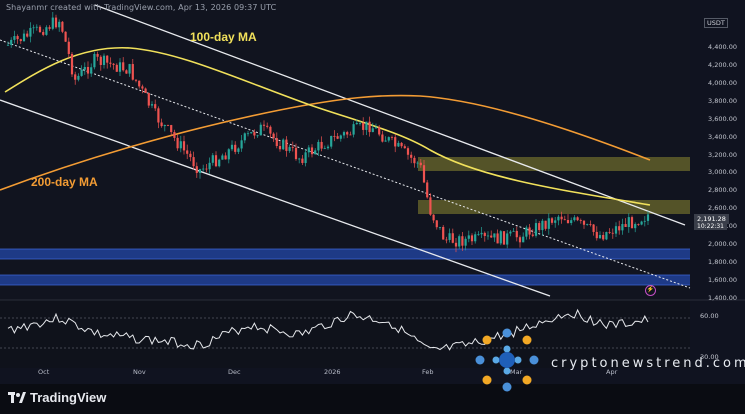 The image size is (745, 414). Describe the element at coordinates (722, 262) in the screenshot. I see `price-tick: 1,800.00` at that location.